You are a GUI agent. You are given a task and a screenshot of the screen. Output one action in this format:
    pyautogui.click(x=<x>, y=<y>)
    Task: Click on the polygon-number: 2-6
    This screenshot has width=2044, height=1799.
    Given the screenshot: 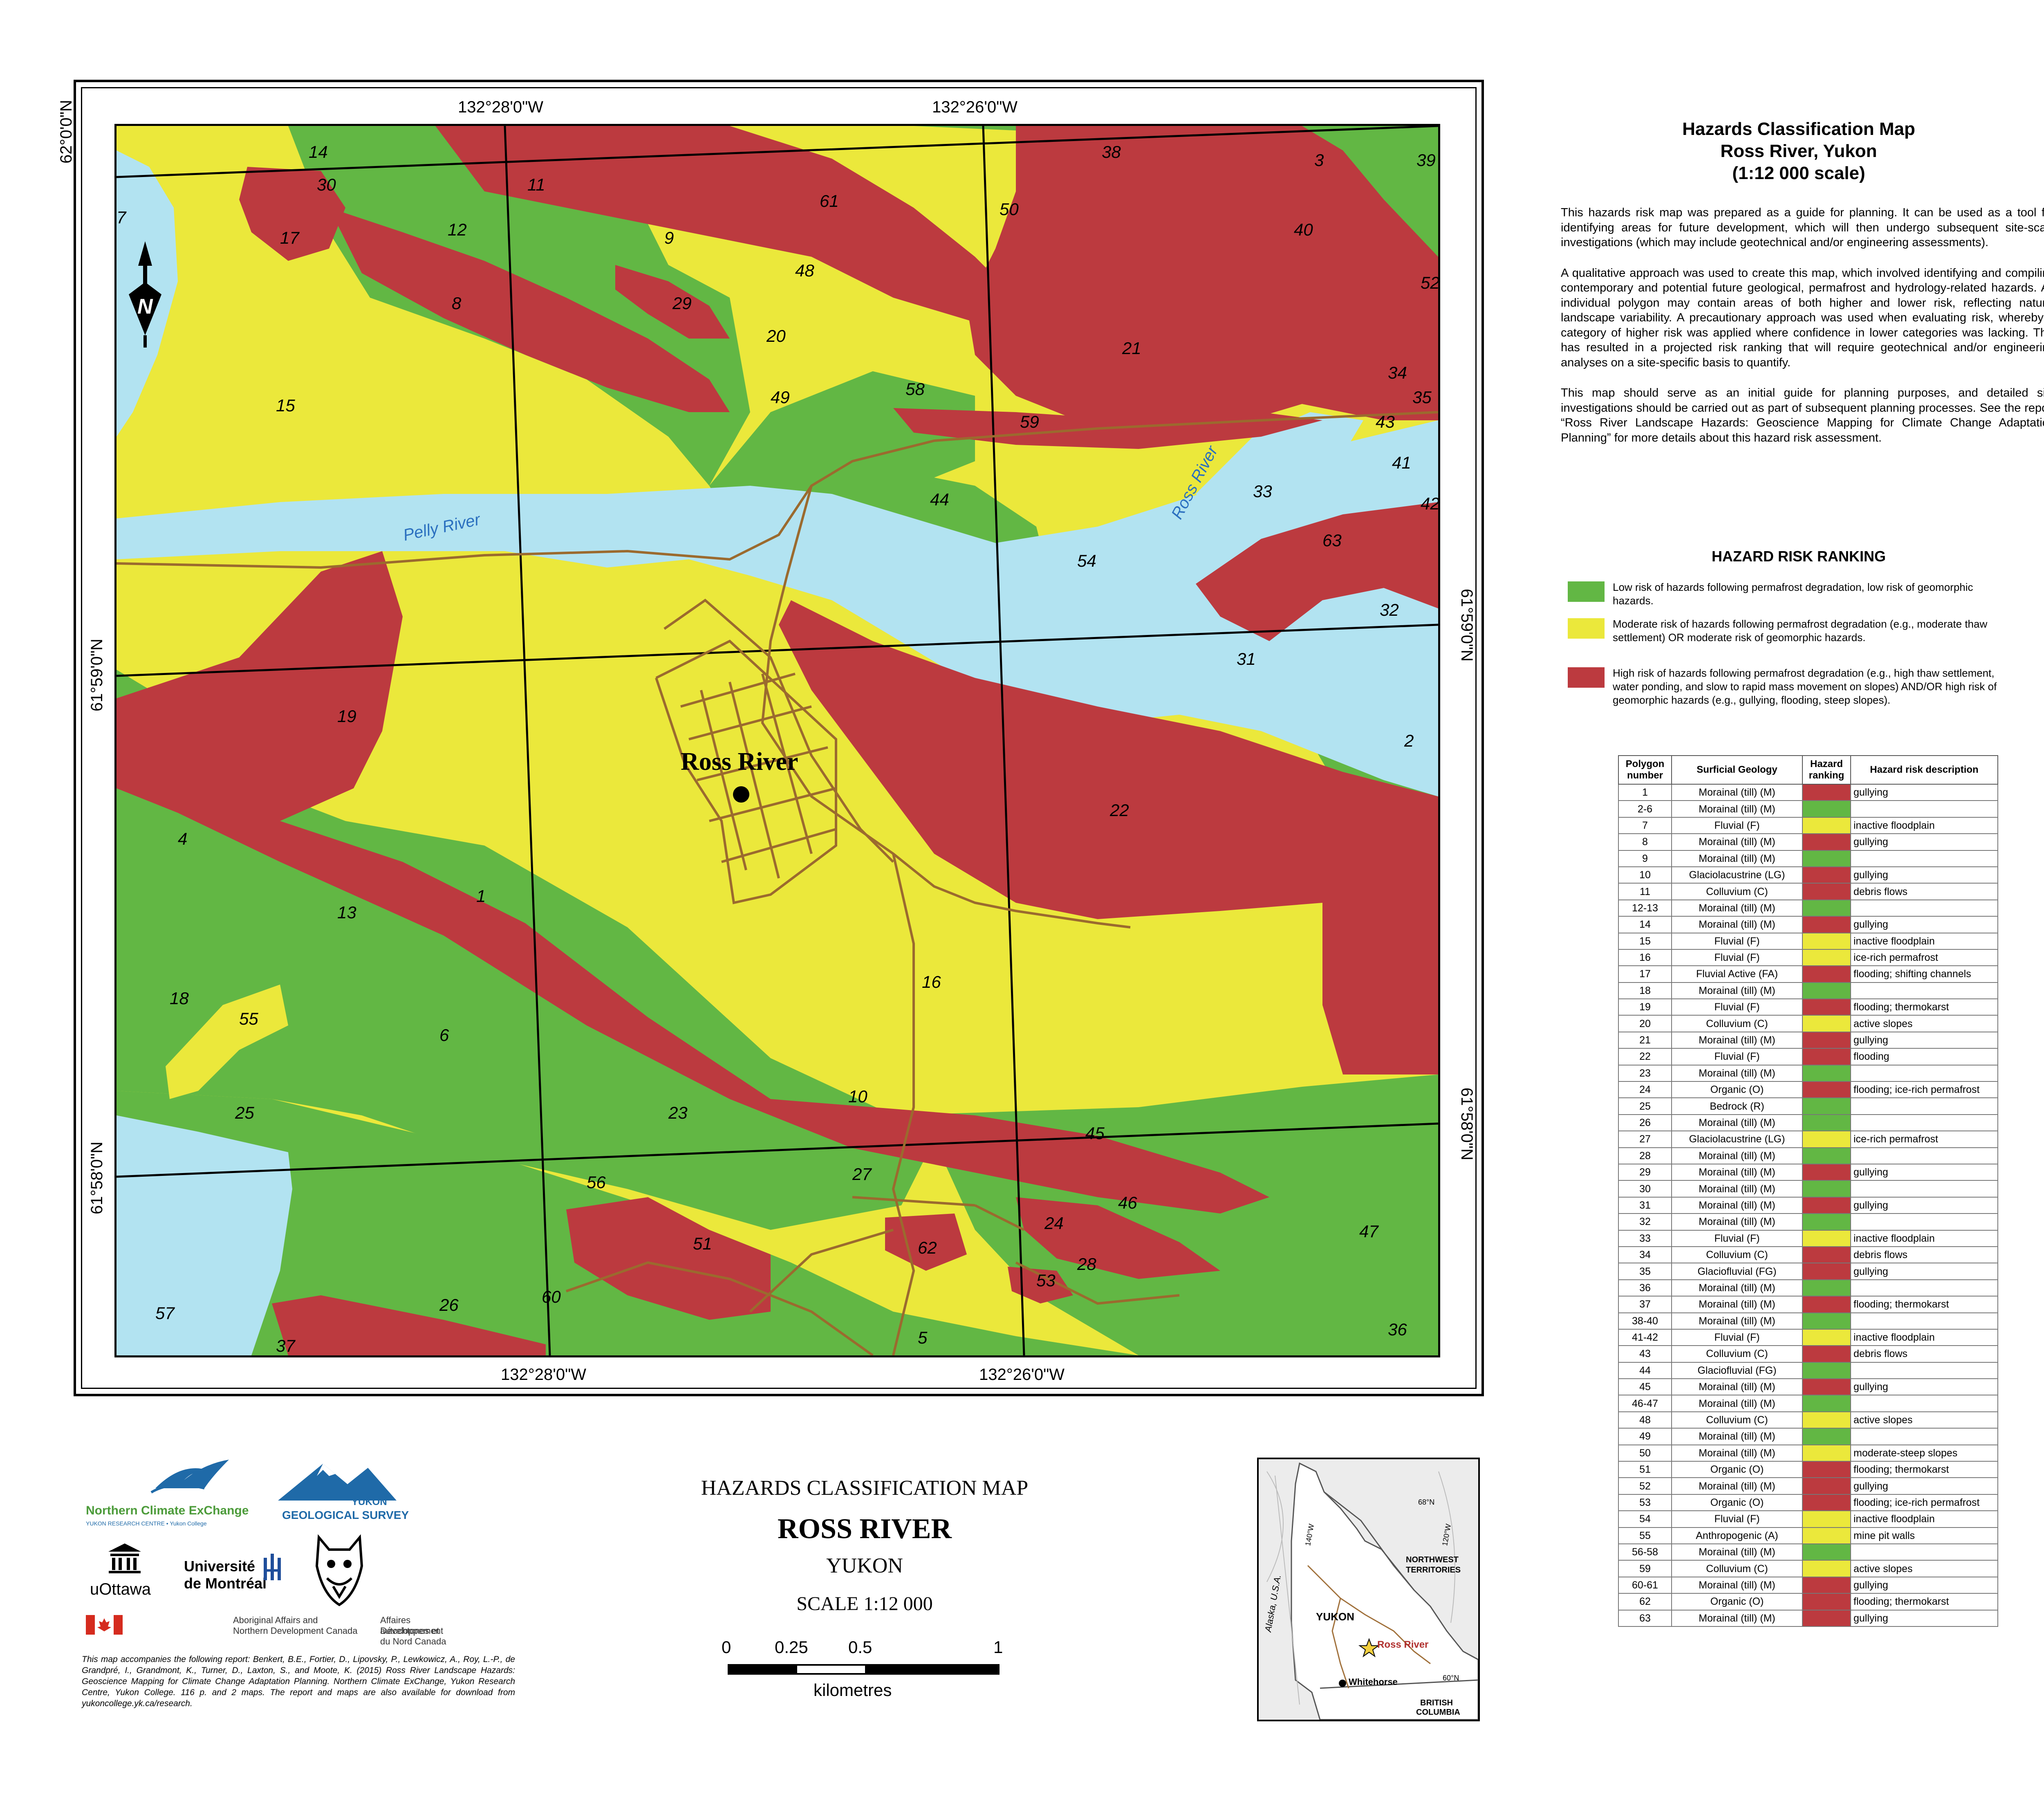 What is the action you would take?
    pyautogui.click(x=1645, y=809)
    